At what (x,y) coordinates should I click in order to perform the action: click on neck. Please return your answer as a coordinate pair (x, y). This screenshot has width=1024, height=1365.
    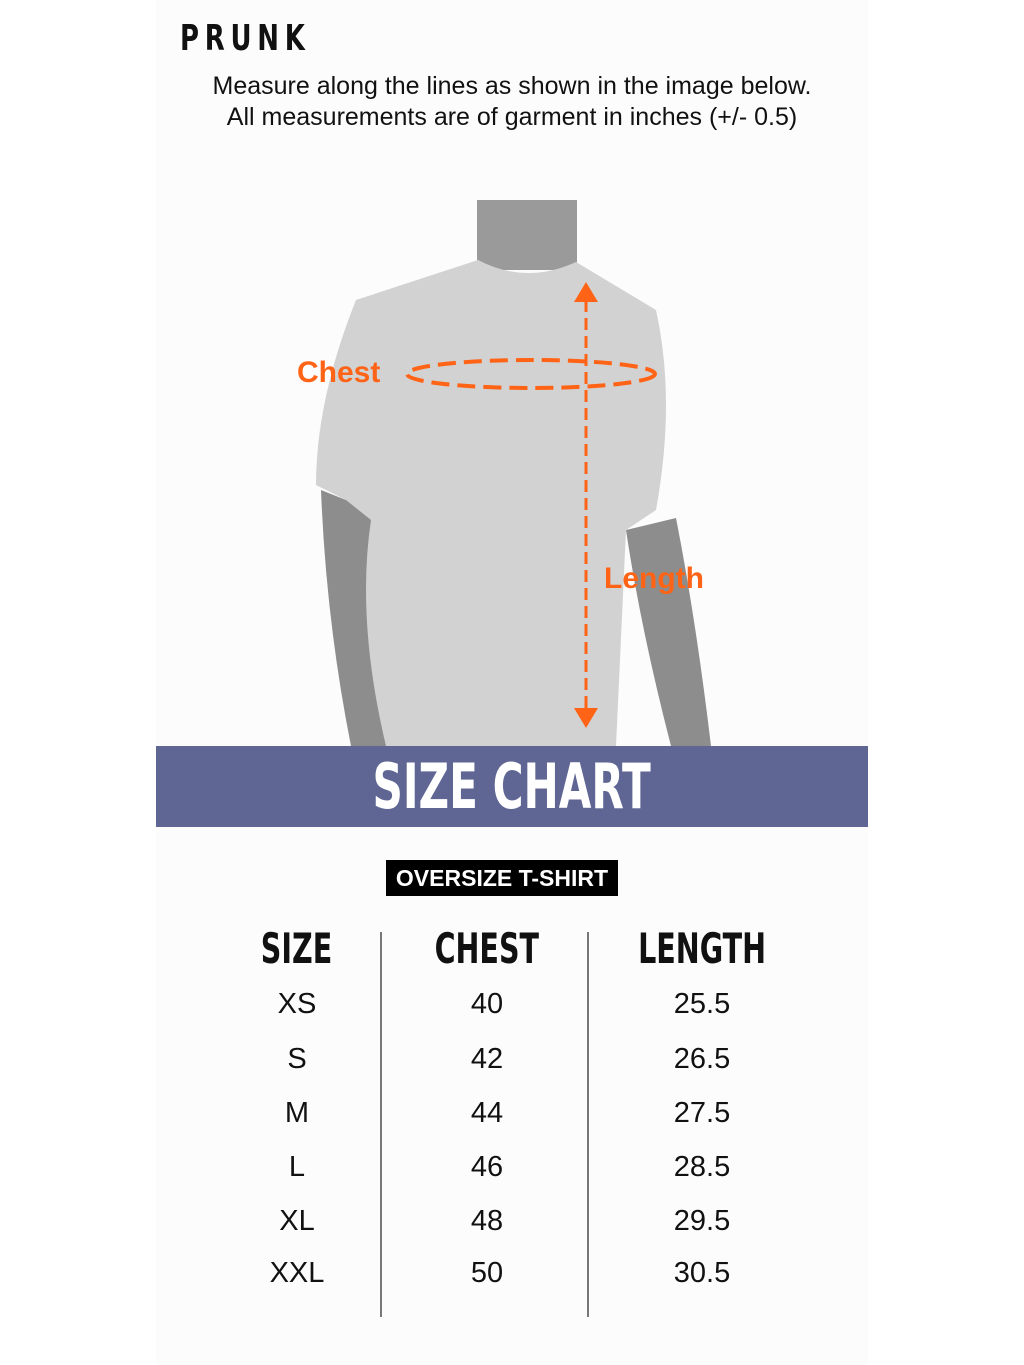
    Looking at the image, I should click on (527, 235).